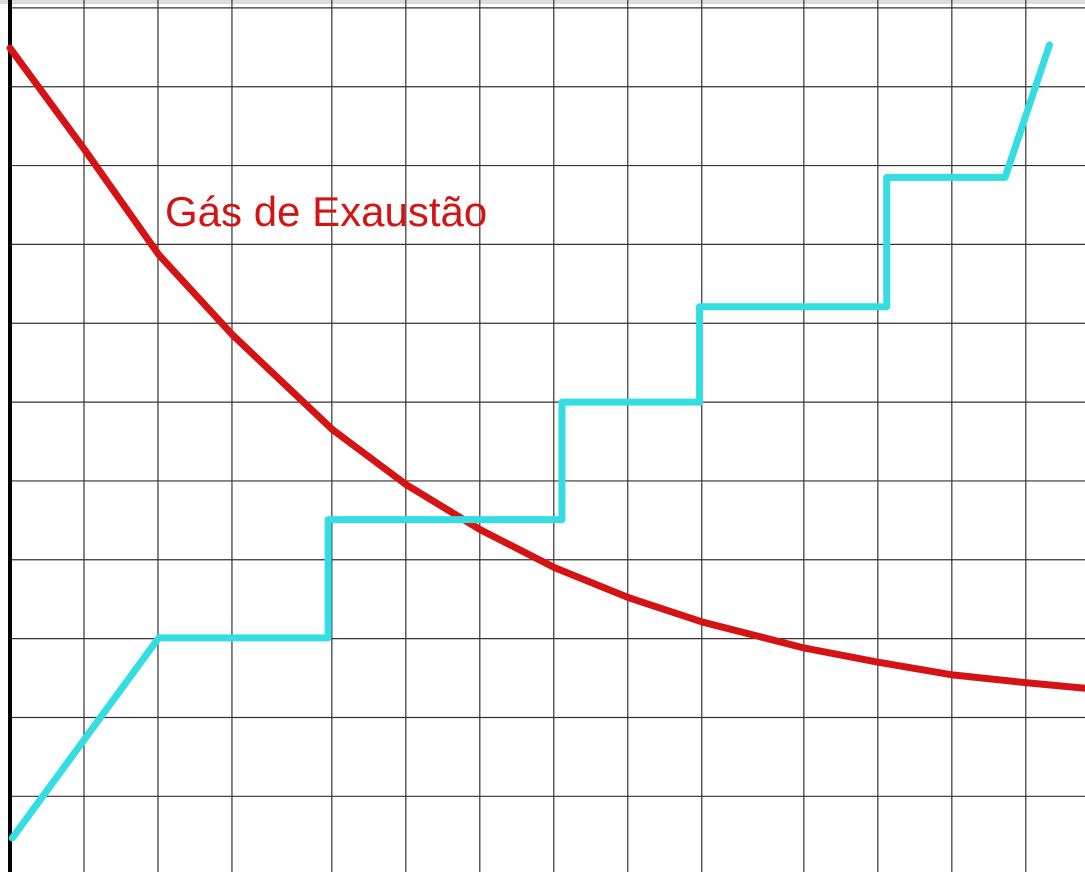  Describe the element at coordinates (542, 2) in the screenshot. I see `top-border` at that location.